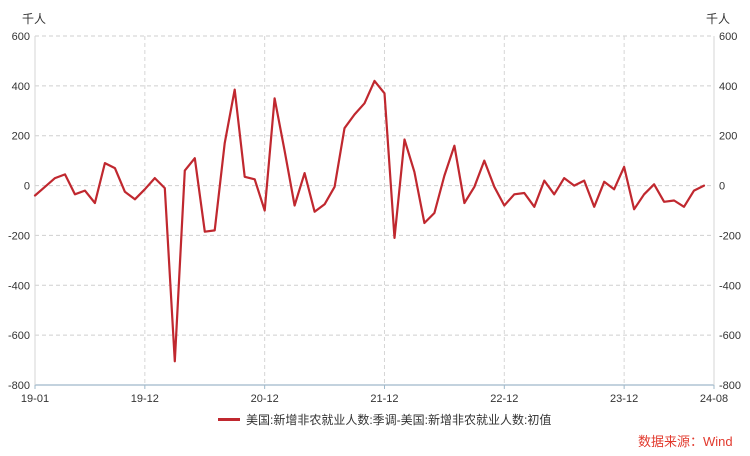 The width and height of the screenshot is (750, 456). Describe the element at coordinates (722, 187) in the screenshot. I see `y-tick-label-right: 0` at that location.